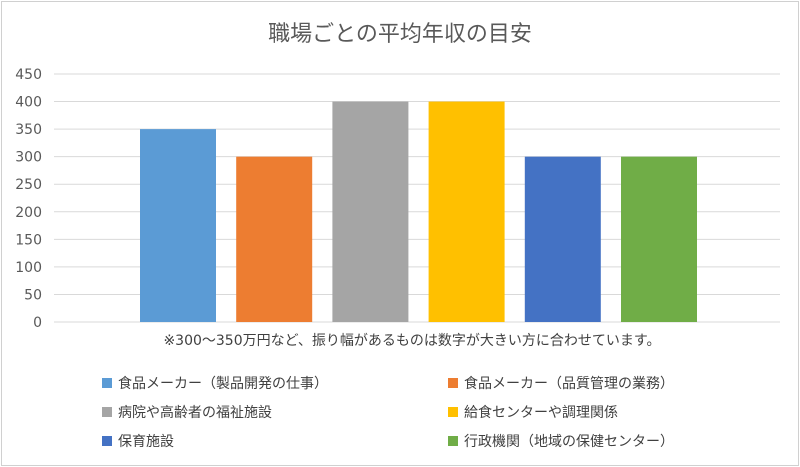 The image size is (800, 467). What do you see at coordinates (28, 240) in the screenshot?
I see `y-tick-label: 150` at bounding box center [28, 240].